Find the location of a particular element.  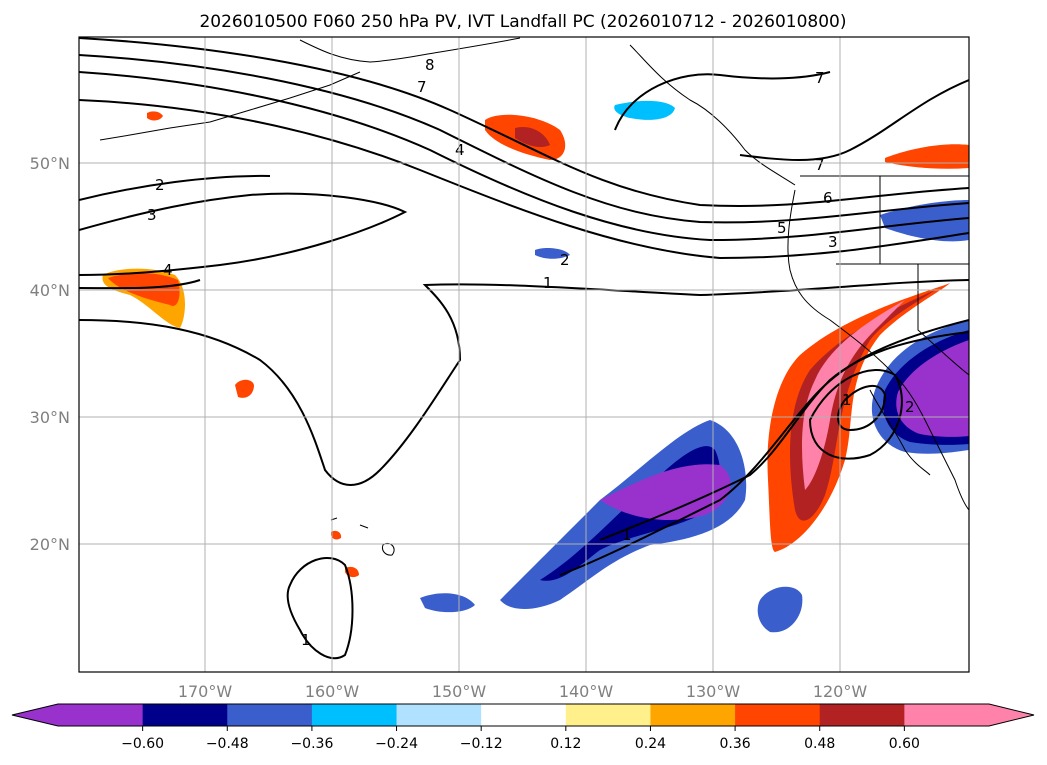

latitude-labels: 50°N 40°N 30°N 20°N is located at coordinates (50, 354).